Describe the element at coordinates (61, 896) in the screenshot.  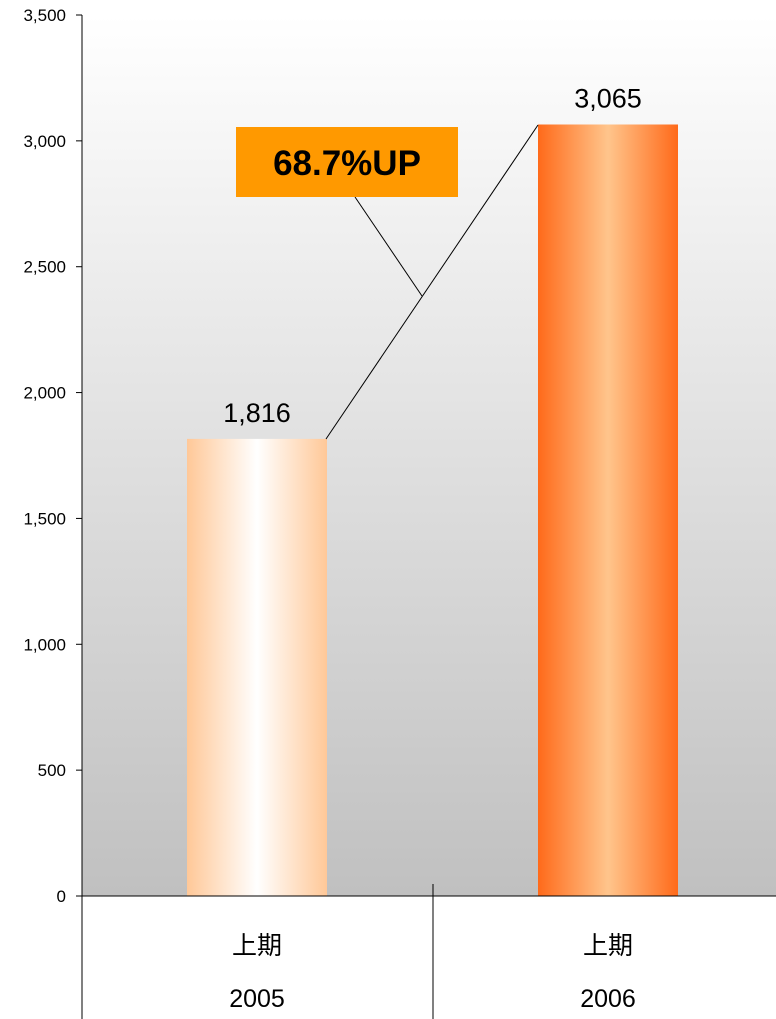
I see `y-tick-label: 0` at that location.